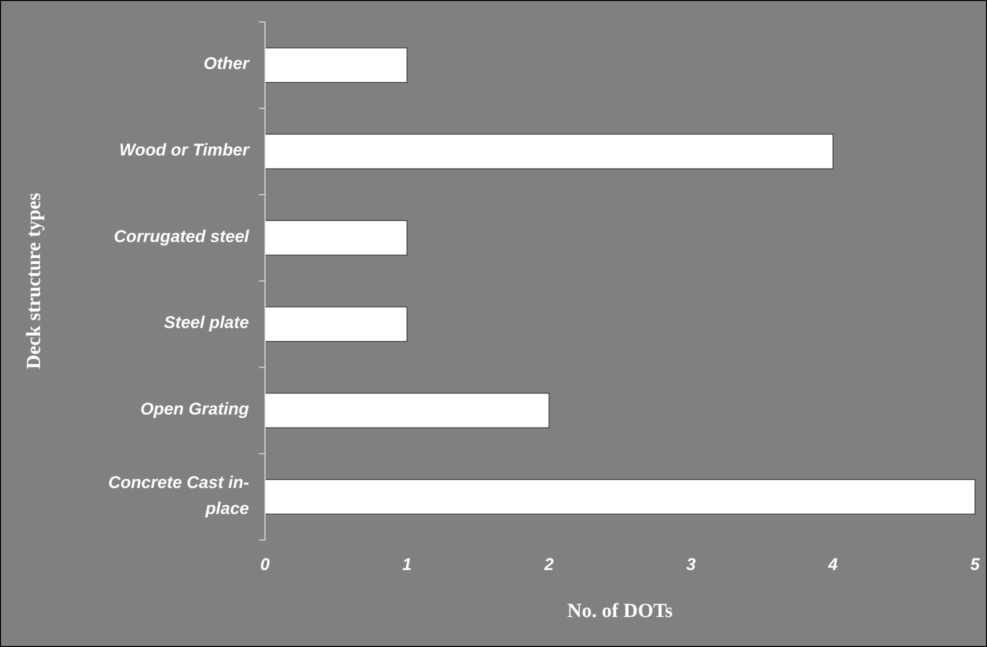 Image resolution: width=987 pixels, height=647 pixels. What do you see at coordinates (34, 281) in the screenshot?
I see `y-axis-title: Deck structure types` at bounding box center [34, 281].